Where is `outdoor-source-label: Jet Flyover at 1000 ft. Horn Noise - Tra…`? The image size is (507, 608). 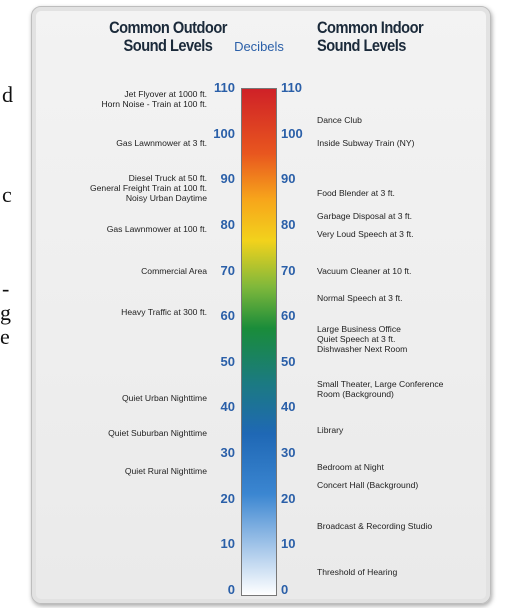 outdoor-source-label: Jet Flyover at 1000 ft. Horn Noise - Tra… is located at coordinates (154, 99).